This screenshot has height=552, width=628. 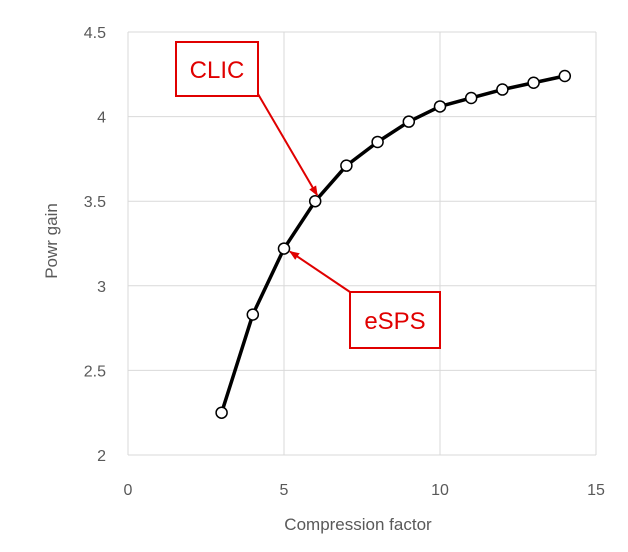 What do you see at coordinates (101, 456) in the screenshot?
I see `y-tick-label: 2` at bounding box center [101, 456].